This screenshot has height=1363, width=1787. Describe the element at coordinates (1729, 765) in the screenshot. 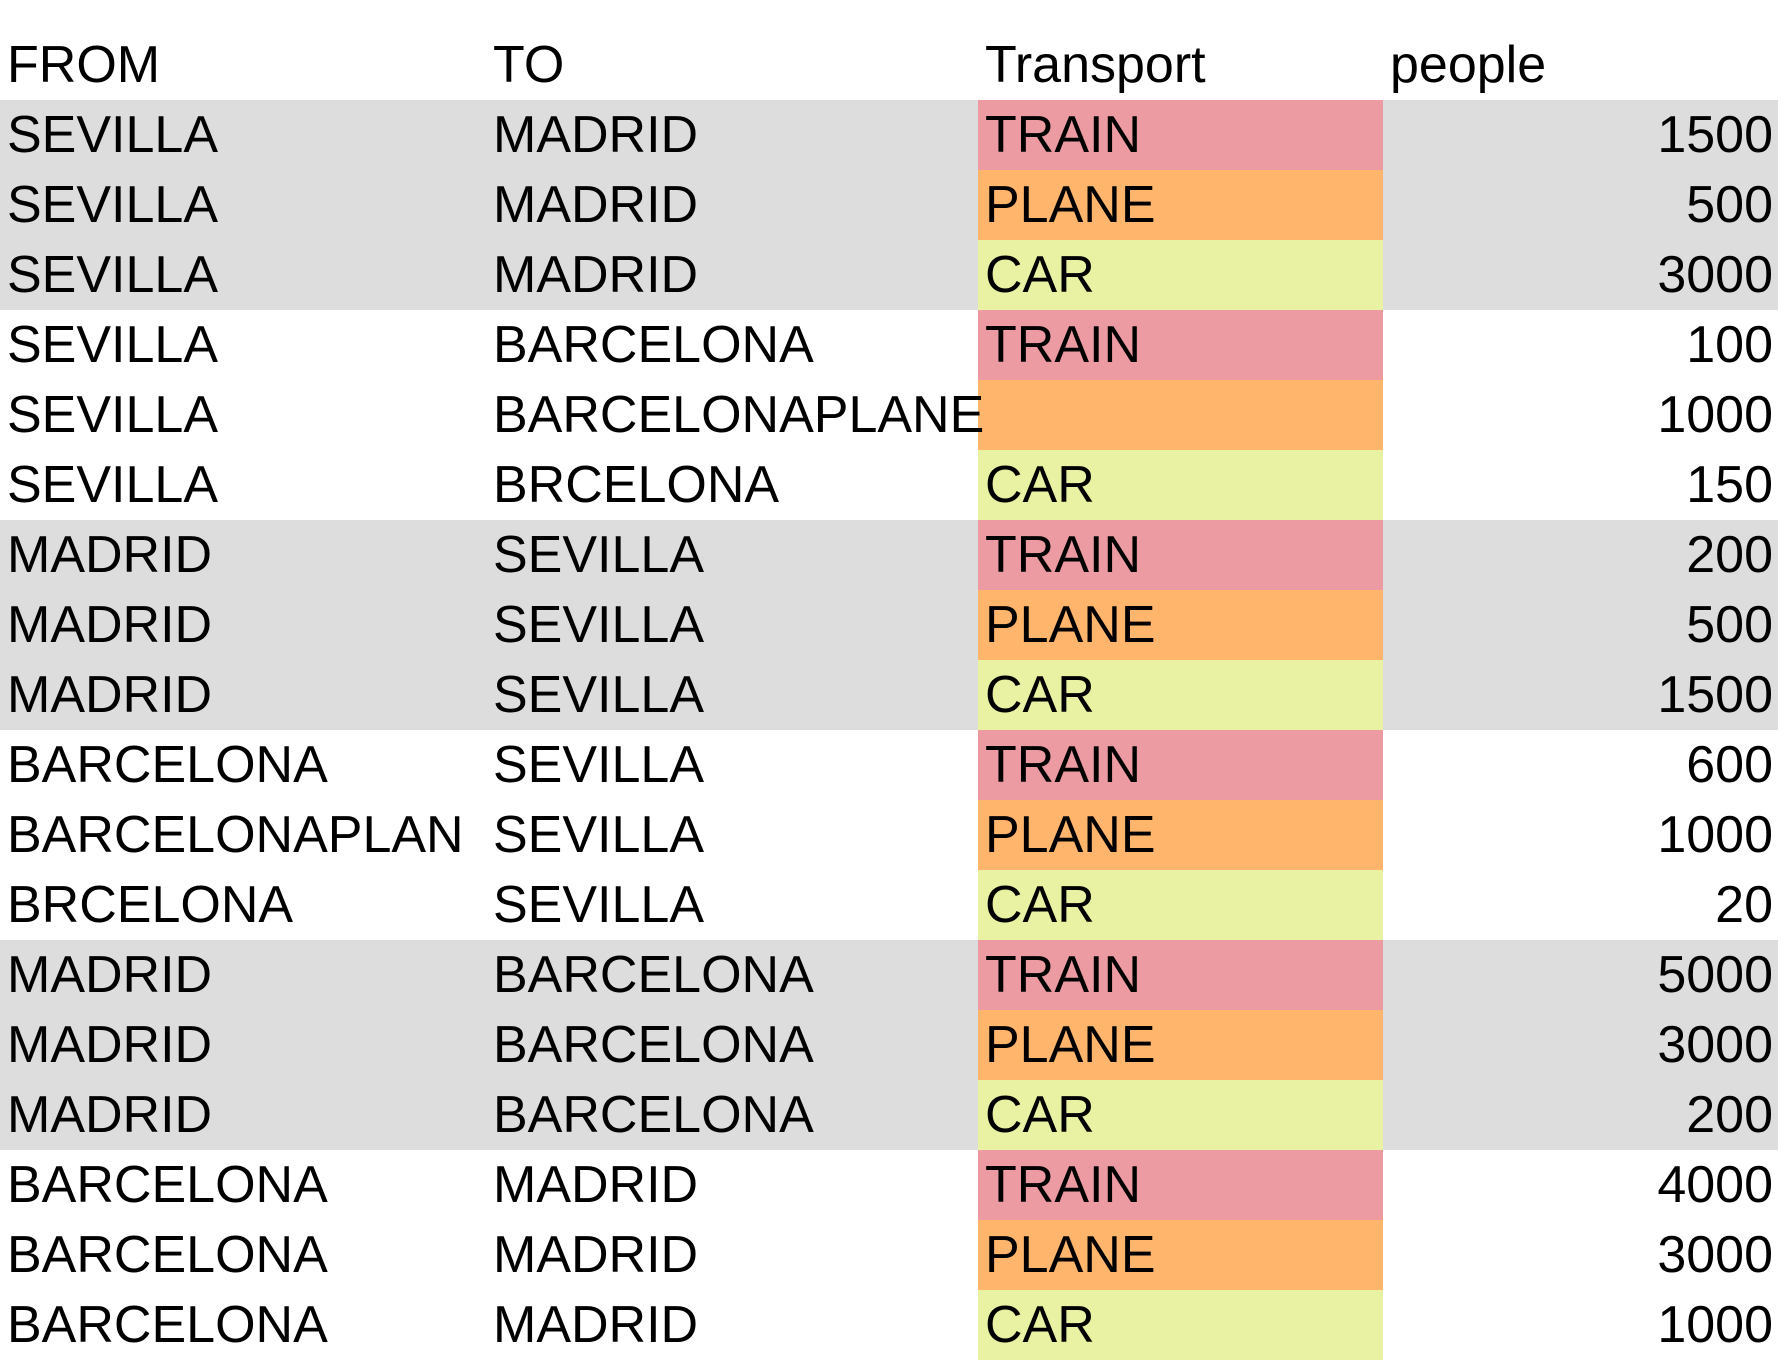

I see `people-cell: 600` at that location.